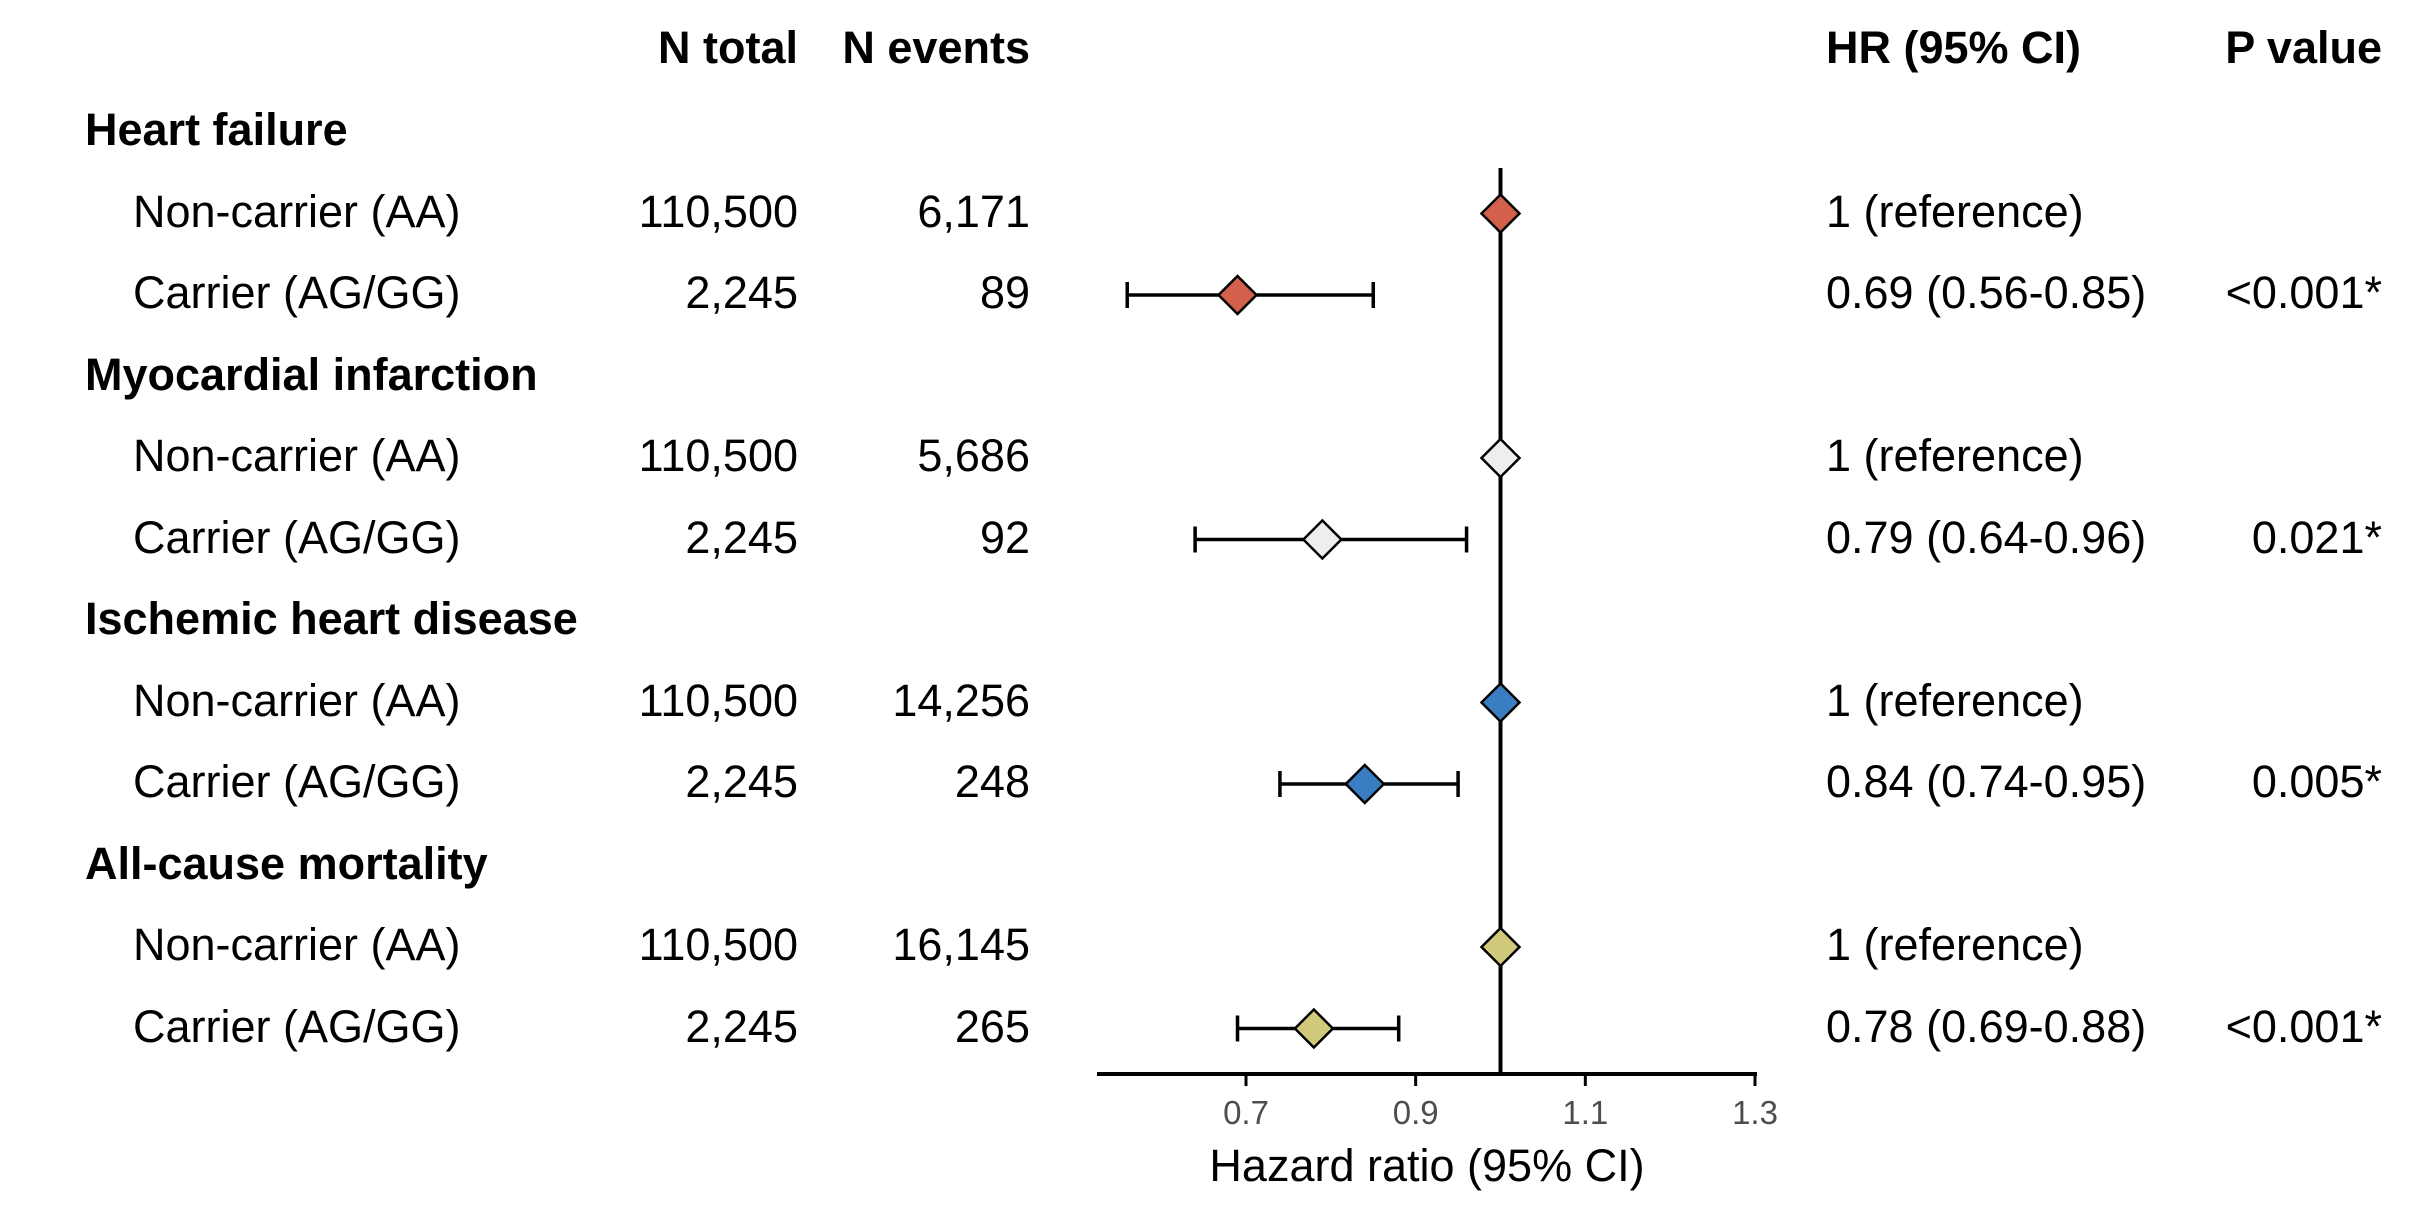 The image size is (2418, 1209). I want to click on header-n-events: N events, so click(936, 47).